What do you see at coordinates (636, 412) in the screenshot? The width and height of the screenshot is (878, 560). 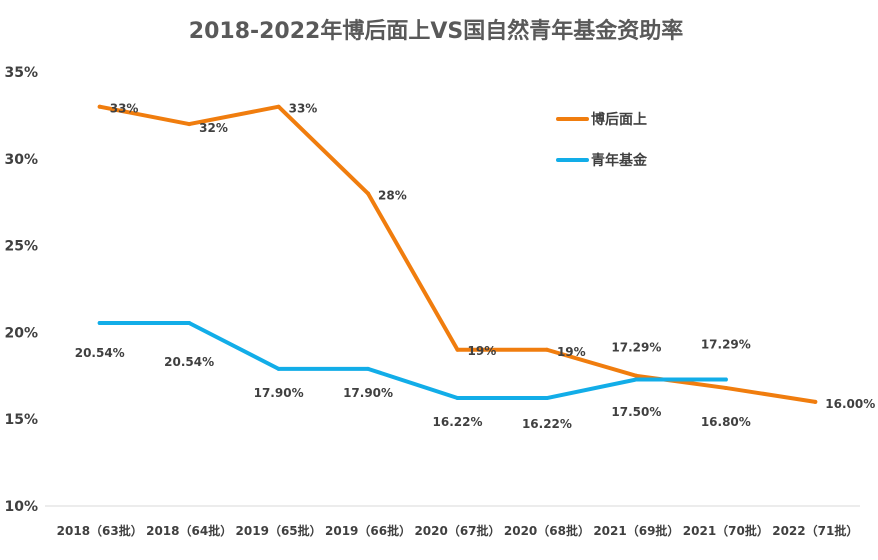 I see `data-label-boshihou: 17.50%` at bounding box center [636, 412].